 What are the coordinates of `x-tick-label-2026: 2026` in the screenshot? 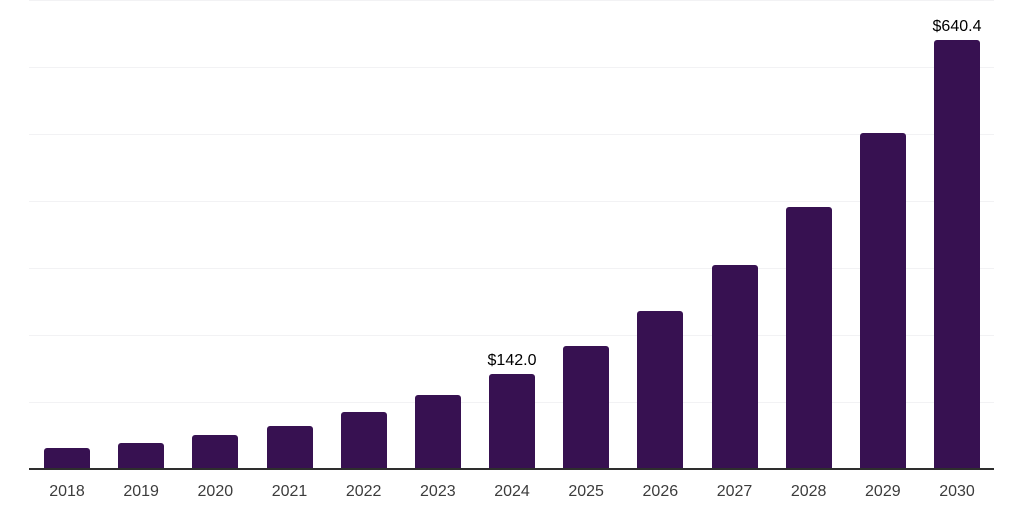 It's located at (660, 491).